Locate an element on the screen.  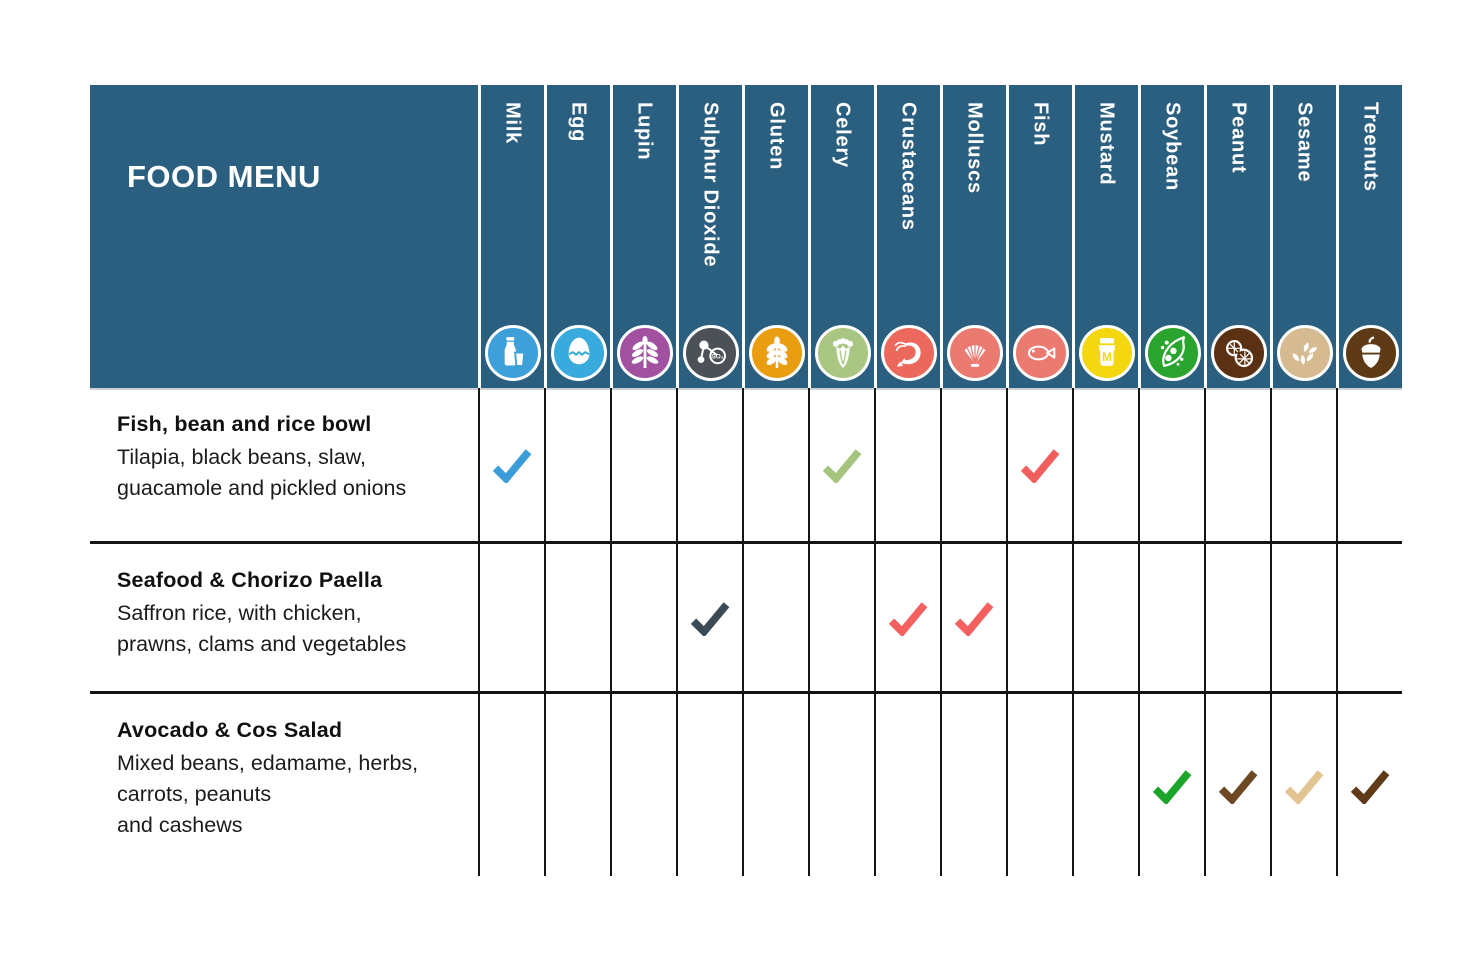
lupin-icon is located at coordinates (644, 353).